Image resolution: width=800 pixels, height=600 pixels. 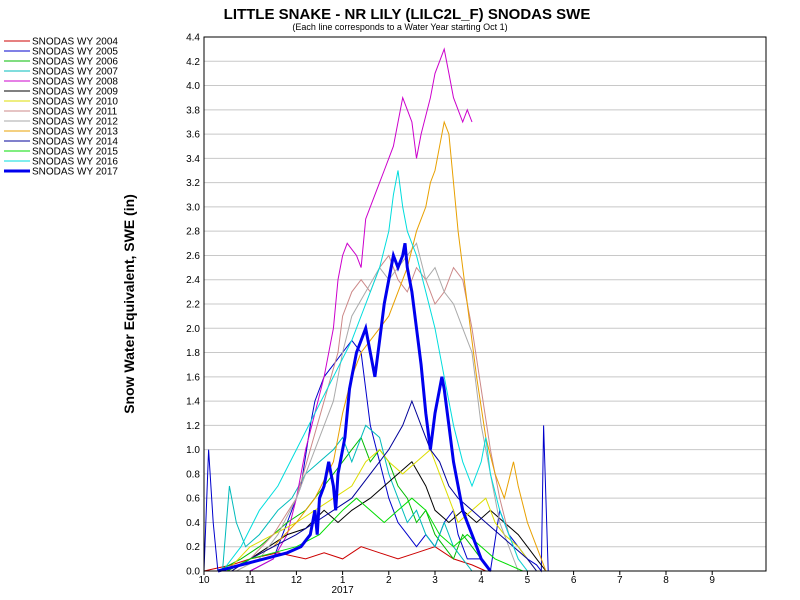 What do you see at coordinates (75, 162) in the screenshot?
I see `legend-label: SNODAS WY 2016` at bounding box center [75, 162].